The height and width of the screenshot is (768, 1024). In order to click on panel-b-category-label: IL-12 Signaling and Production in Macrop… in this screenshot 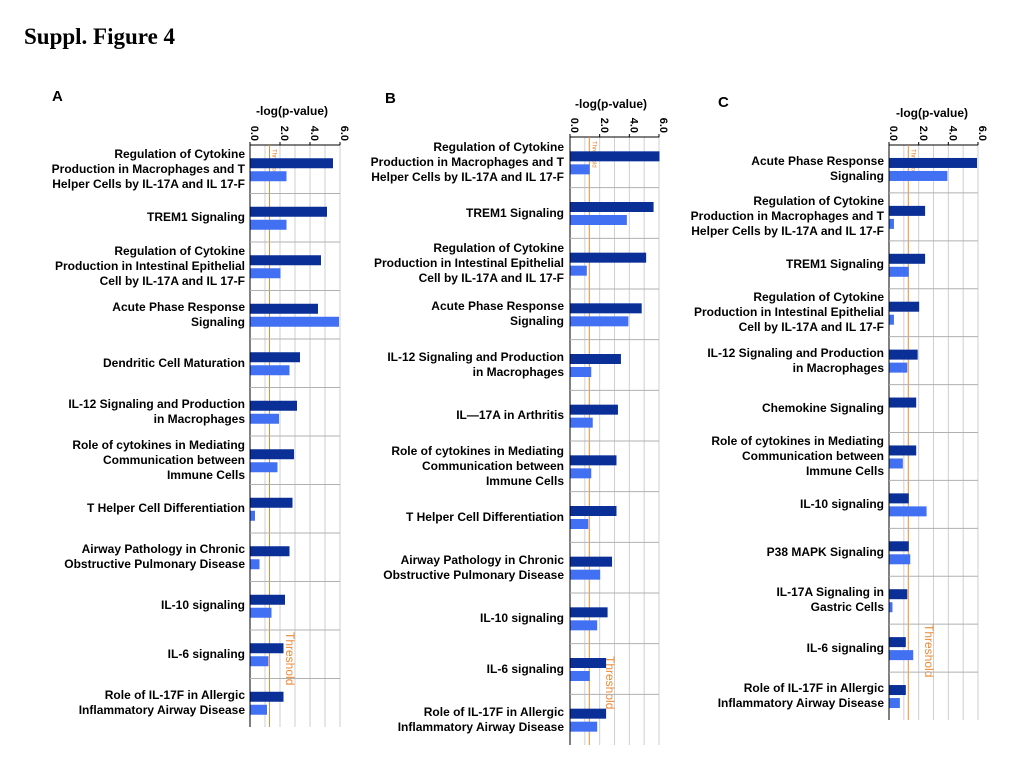, I will do `click(475, 364)`.